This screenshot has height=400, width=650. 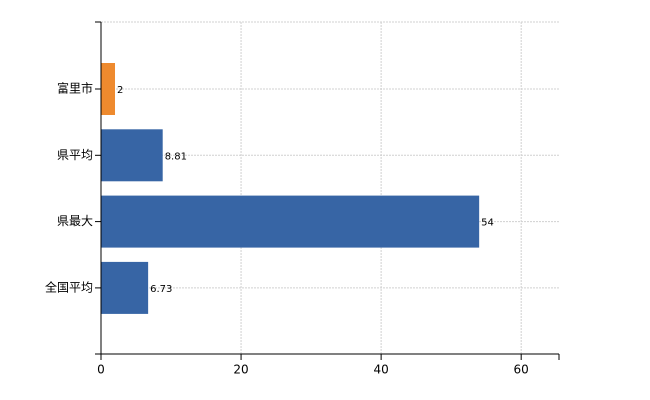 What do you see at coordinates (75, 155) in the screenshot?
I see `y-tick-label: 県平均` at bounding box center [75, 155].